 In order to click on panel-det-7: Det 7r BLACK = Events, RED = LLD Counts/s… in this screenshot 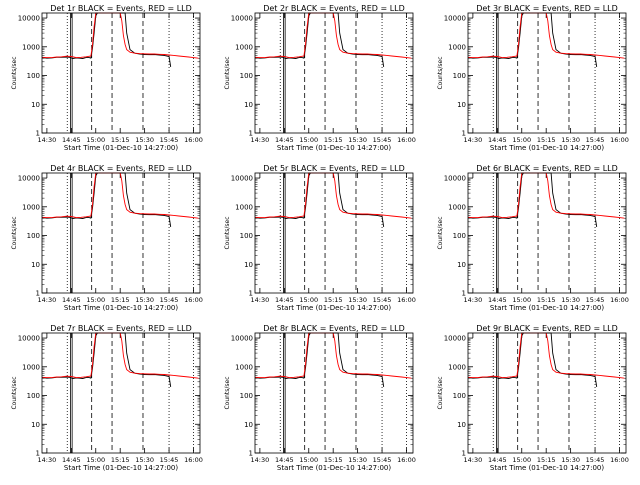, I will do `click(107, 398)`.